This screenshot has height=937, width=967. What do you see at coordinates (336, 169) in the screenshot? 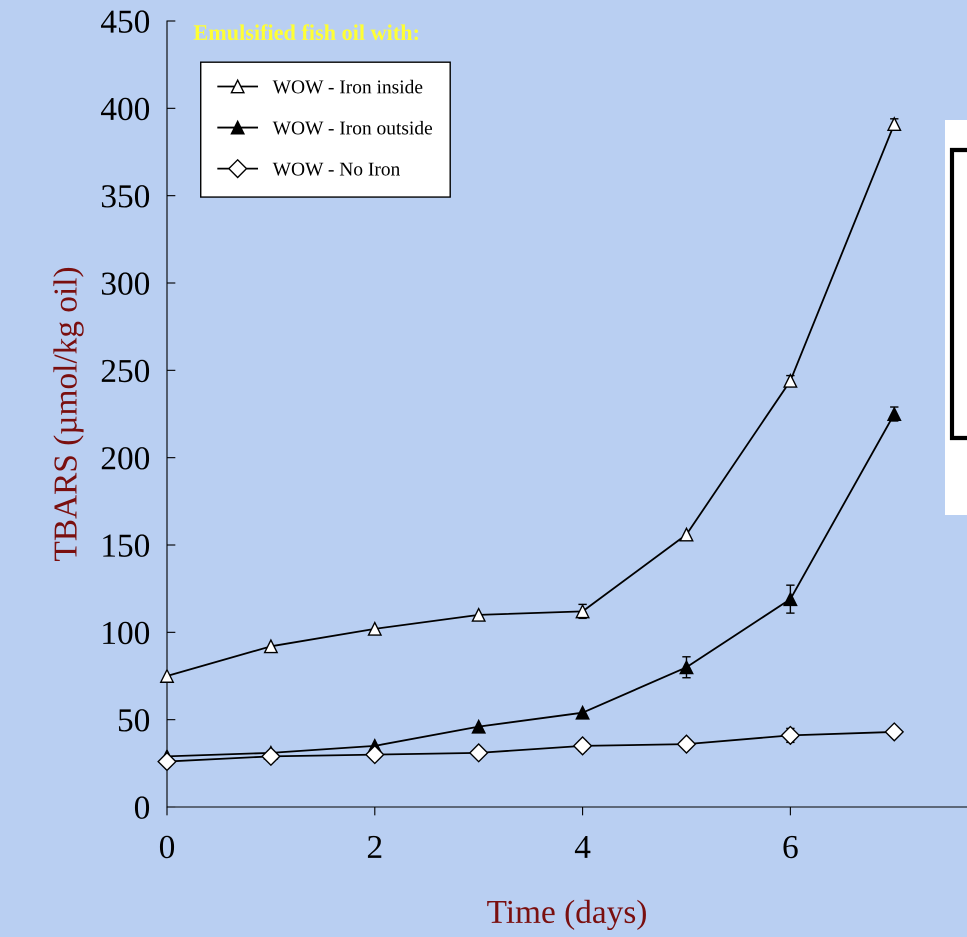
I see `legend-label: WOW - No Iron` at bounding box center [336, 169].